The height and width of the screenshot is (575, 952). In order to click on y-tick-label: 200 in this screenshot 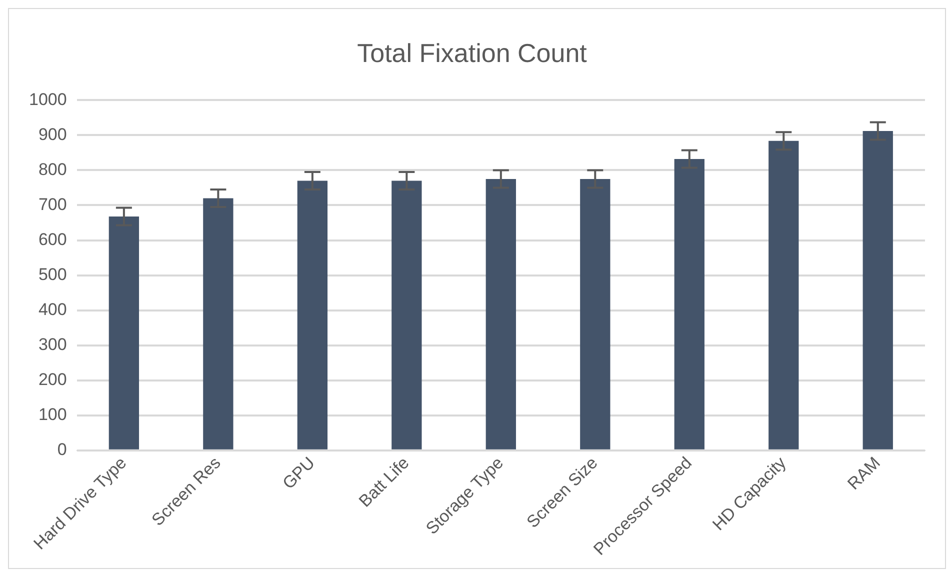, I will do `click(52, 380)`.